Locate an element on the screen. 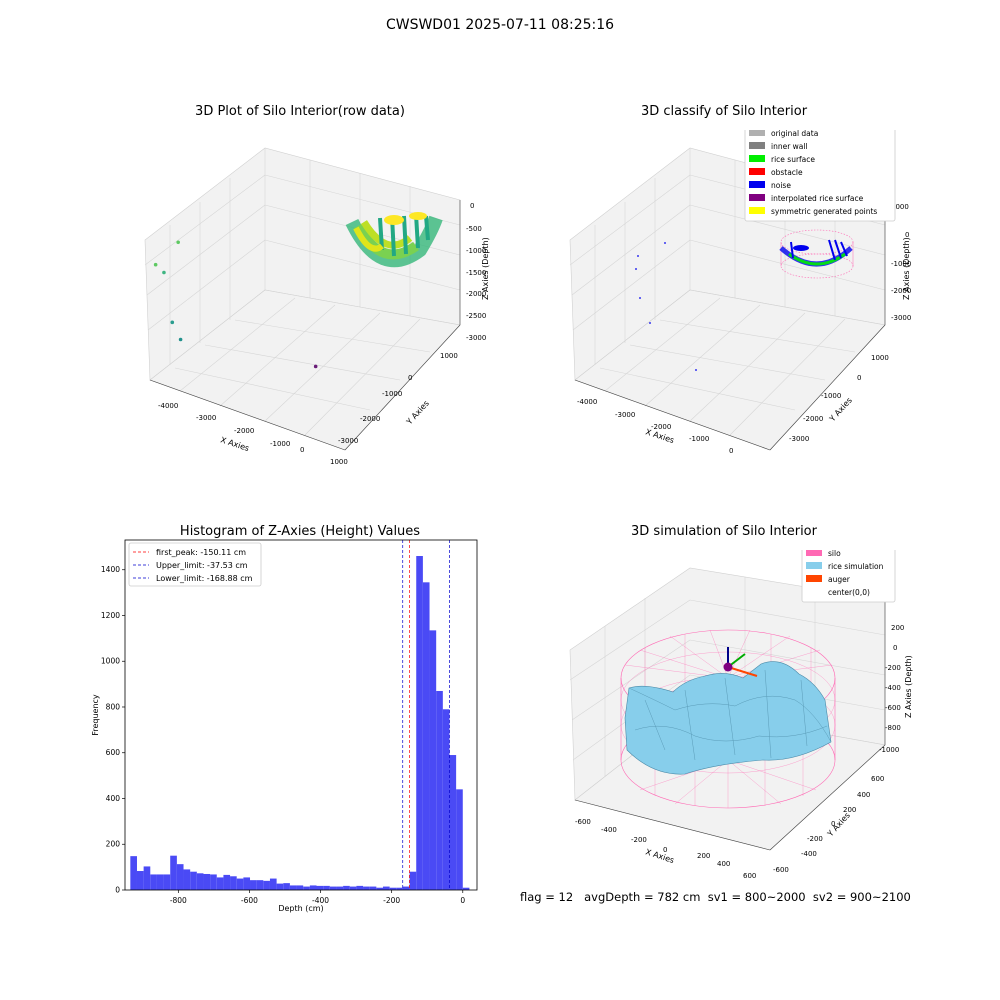  p4-ztick: -600 is located at coordinates (893, 708).